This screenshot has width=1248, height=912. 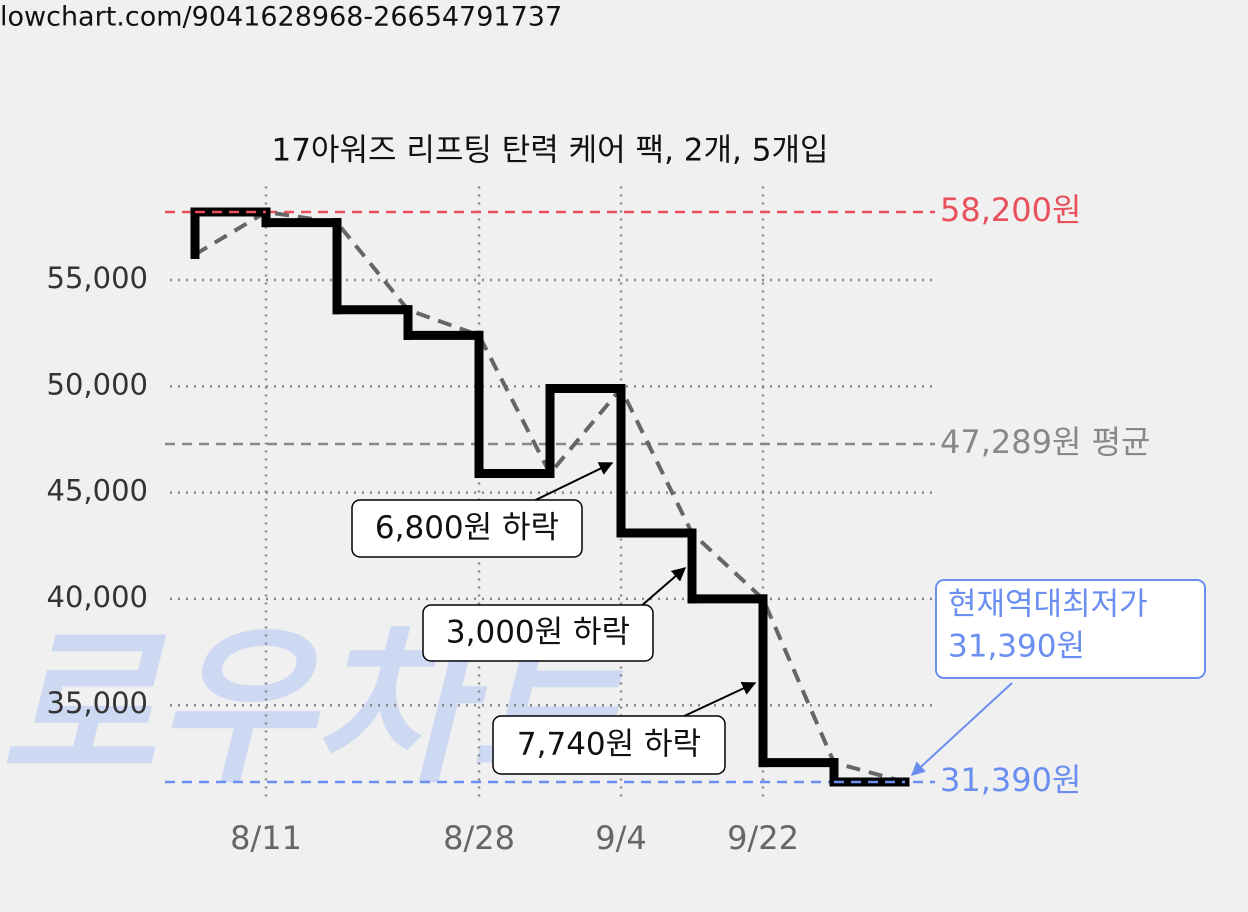 What do you see at coordinates (961, 729) in the screenshot?
I see `callout-arrow` at bounding box center [961, 729].